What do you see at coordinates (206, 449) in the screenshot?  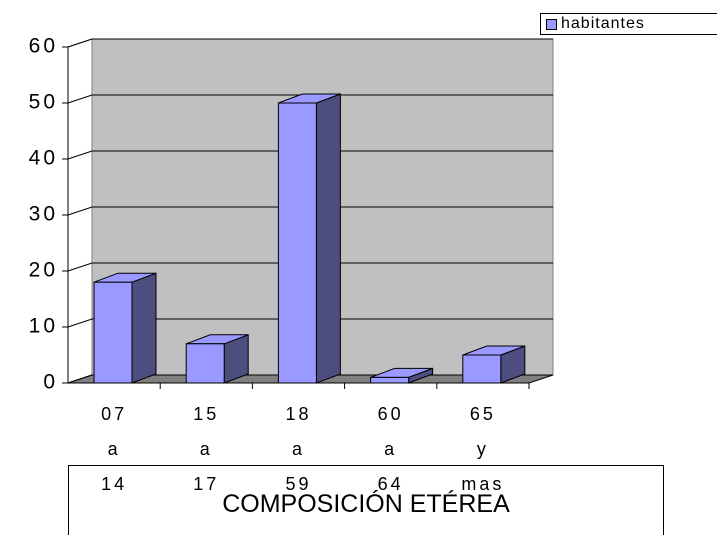 I see `x-tick-label: 15 a 17` at bounding box center [206, 449].